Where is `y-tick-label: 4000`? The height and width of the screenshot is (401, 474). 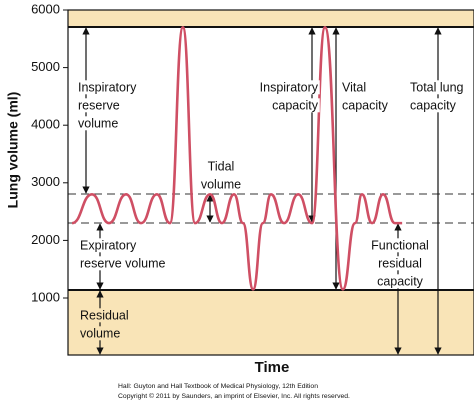
y-tick-label: 4000 is located at coordinates (45, 124).